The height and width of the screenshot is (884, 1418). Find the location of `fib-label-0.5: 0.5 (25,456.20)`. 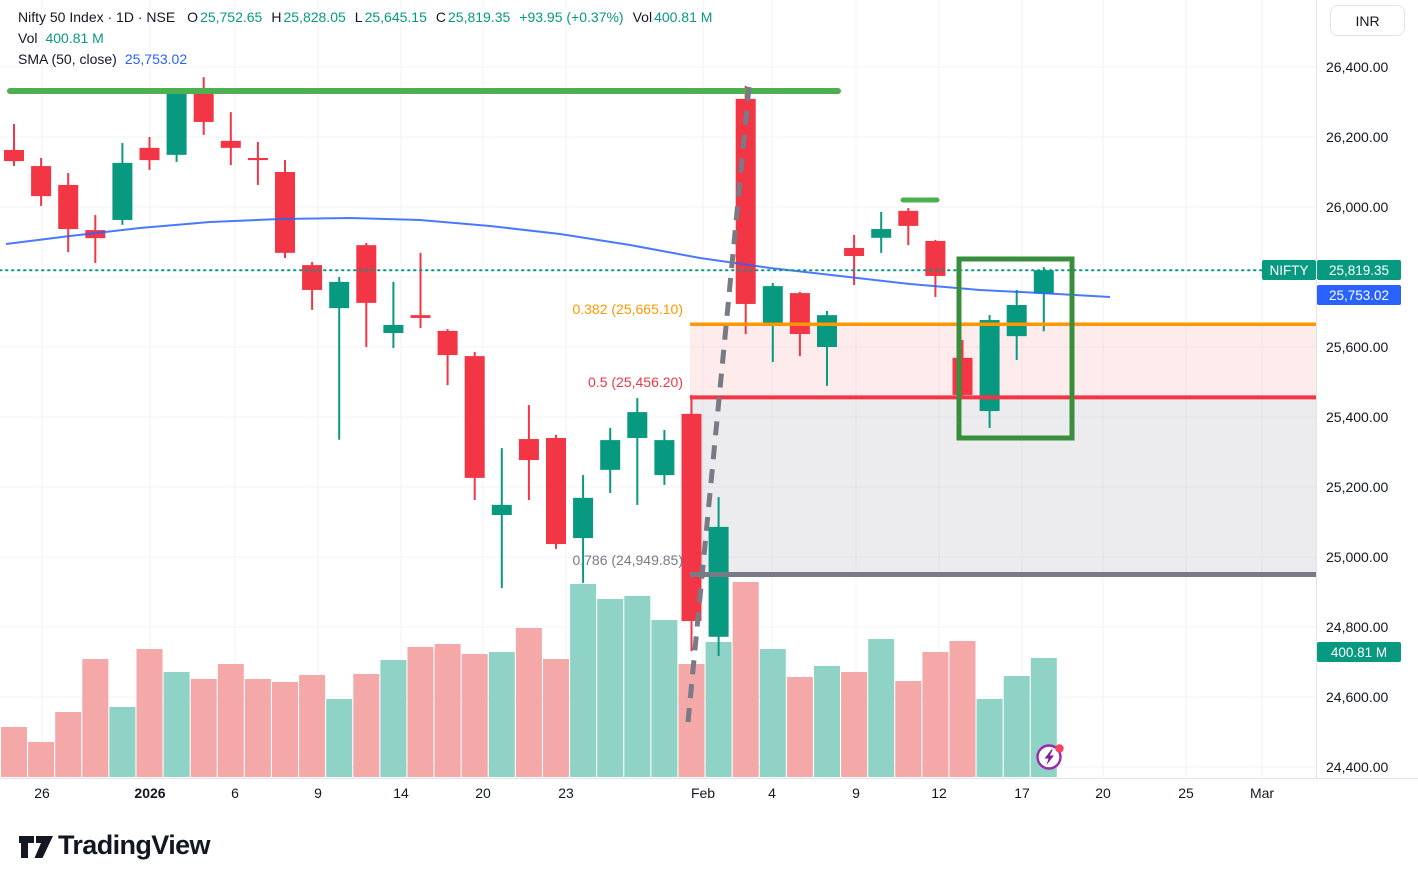

fib-label-0.5: 0.5 (25,456.20) is located at coordinates (635, 382).